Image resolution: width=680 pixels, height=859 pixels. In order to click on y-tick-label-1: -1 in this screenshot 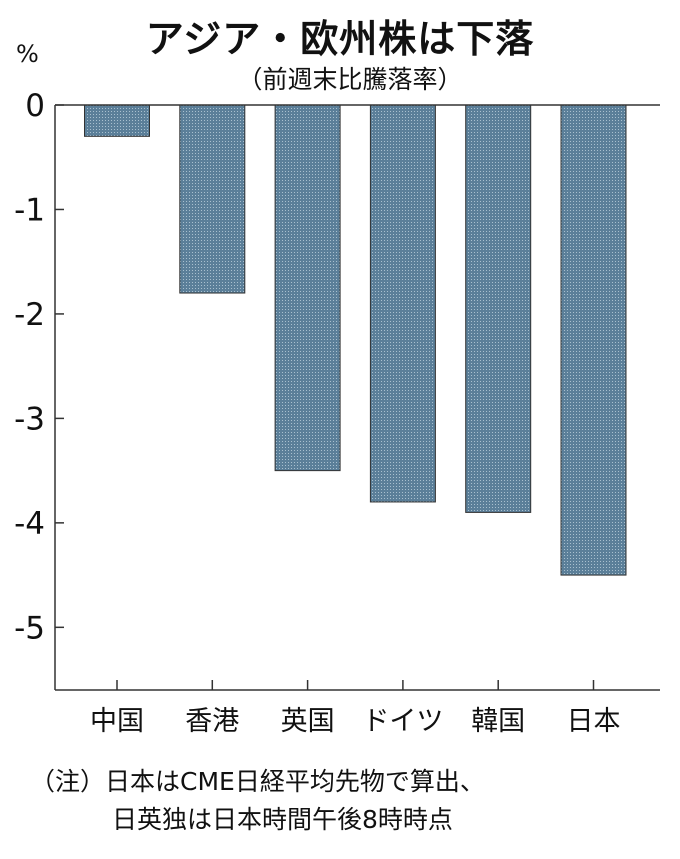, I will do `click(29, 210)`.